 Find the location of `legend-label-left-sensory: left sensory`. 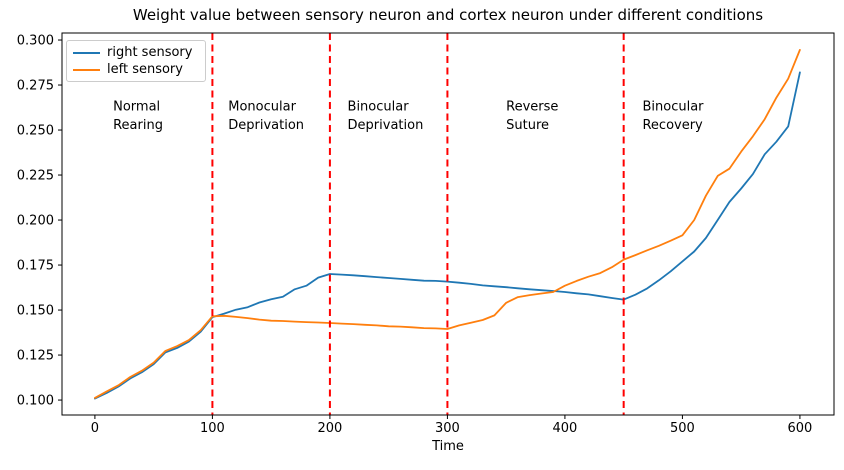

legend-label-left-sensory: left sensory is located at coordinates (145, 69).